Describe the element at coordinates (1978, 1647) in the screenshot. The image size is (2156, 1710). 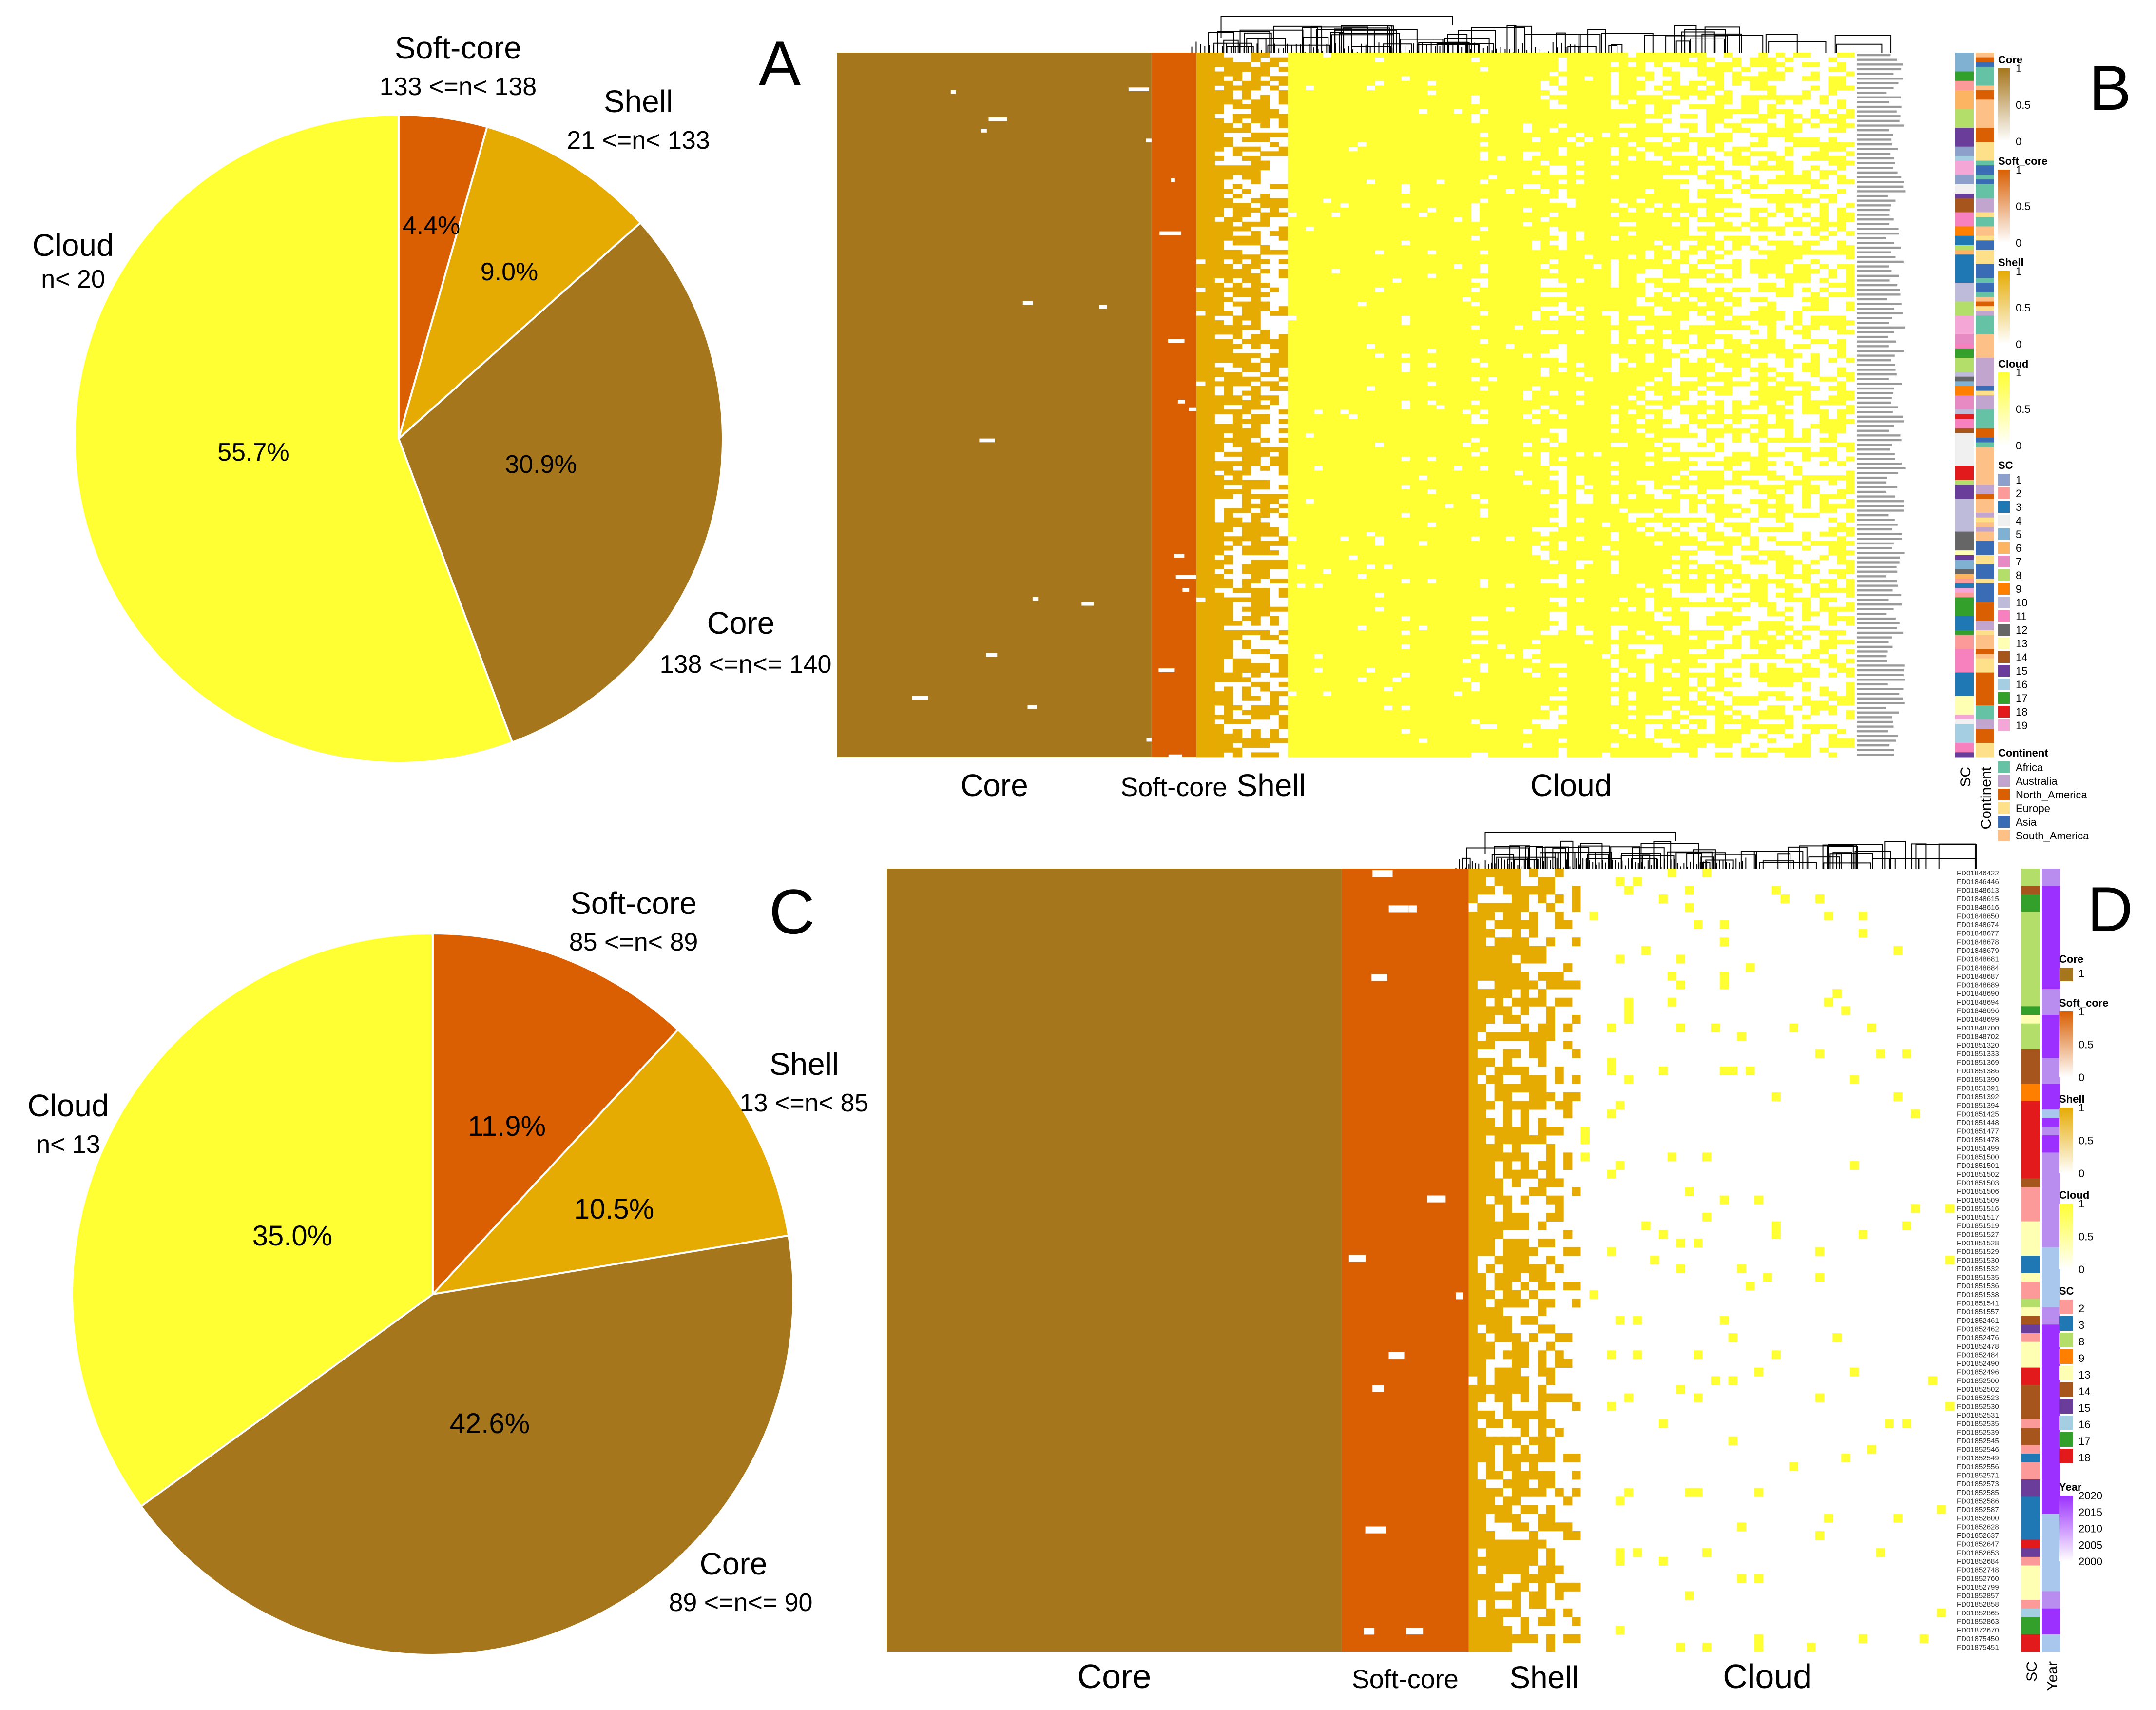
I see `heatmap-d-row-label: FD01875451` at that location.